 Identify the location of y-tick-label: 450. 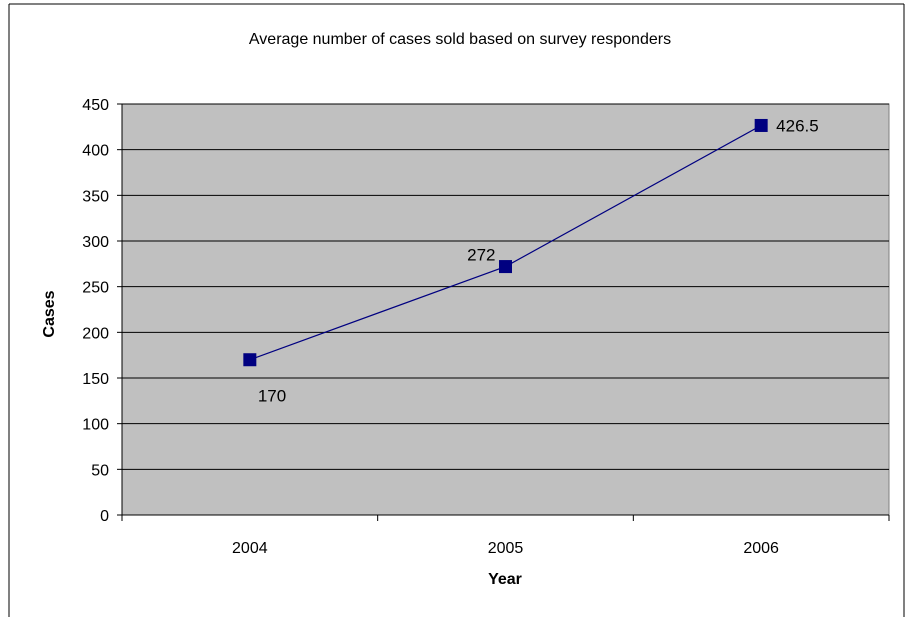
(95, 105).